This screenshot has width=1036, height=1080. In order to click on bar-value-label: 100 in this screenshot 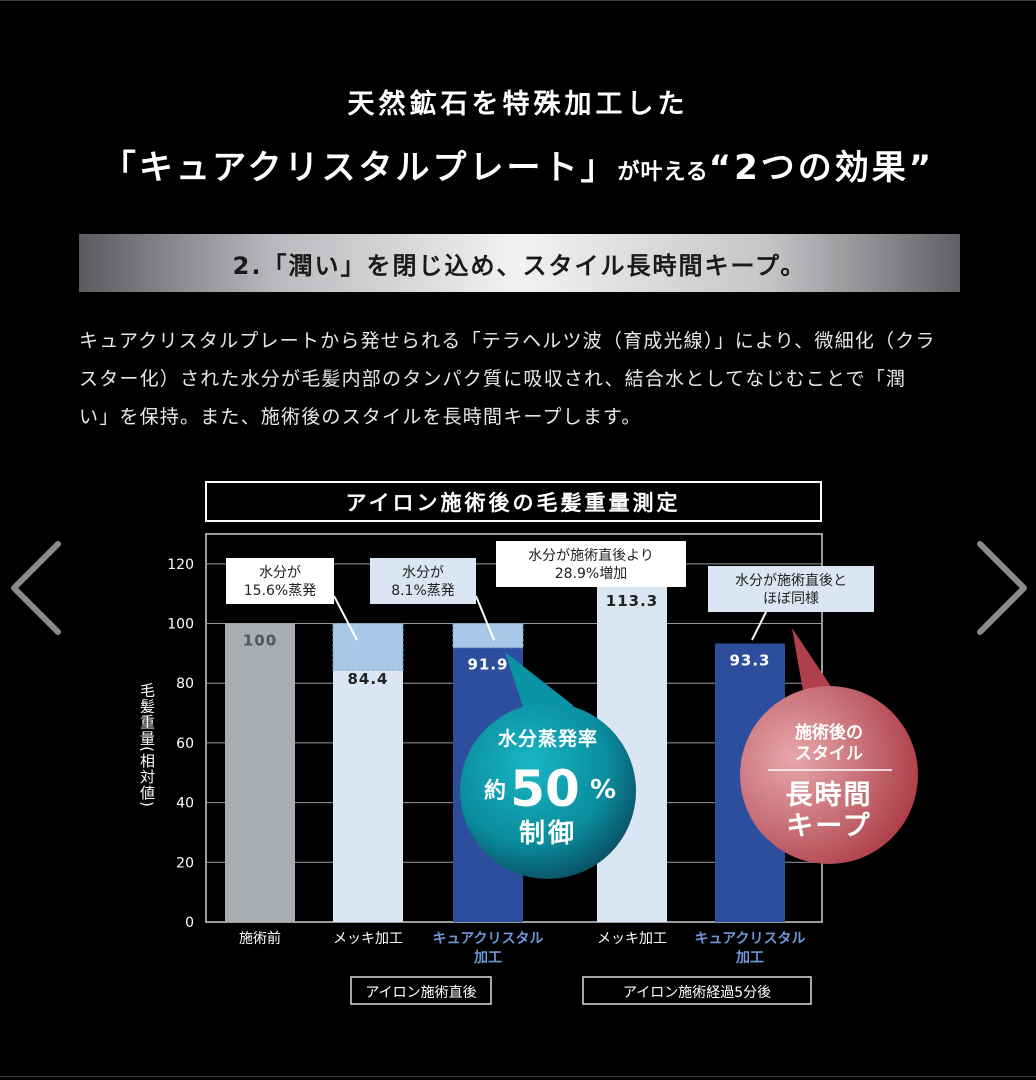, I will do `click(260, 641)`.